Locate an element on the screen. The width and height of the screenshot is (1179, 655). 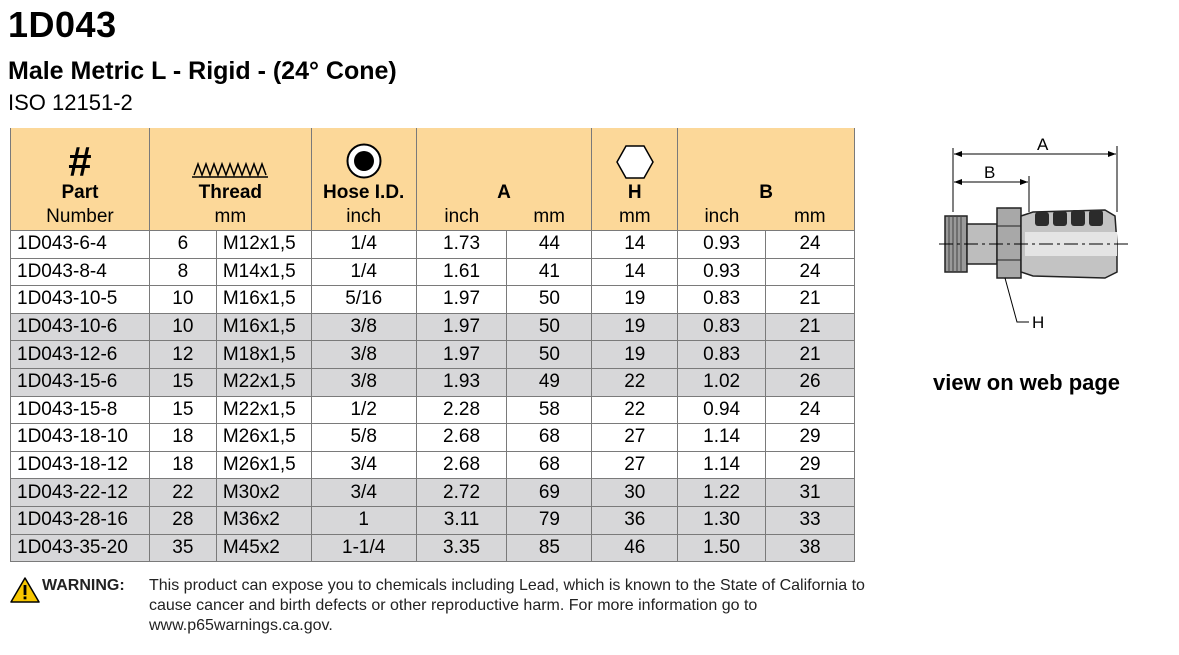
table-row: 1D043-12-6 12 M18x1,5 3/8 1.97 50 19 0.83 21 is located at coordinates (432, 354).